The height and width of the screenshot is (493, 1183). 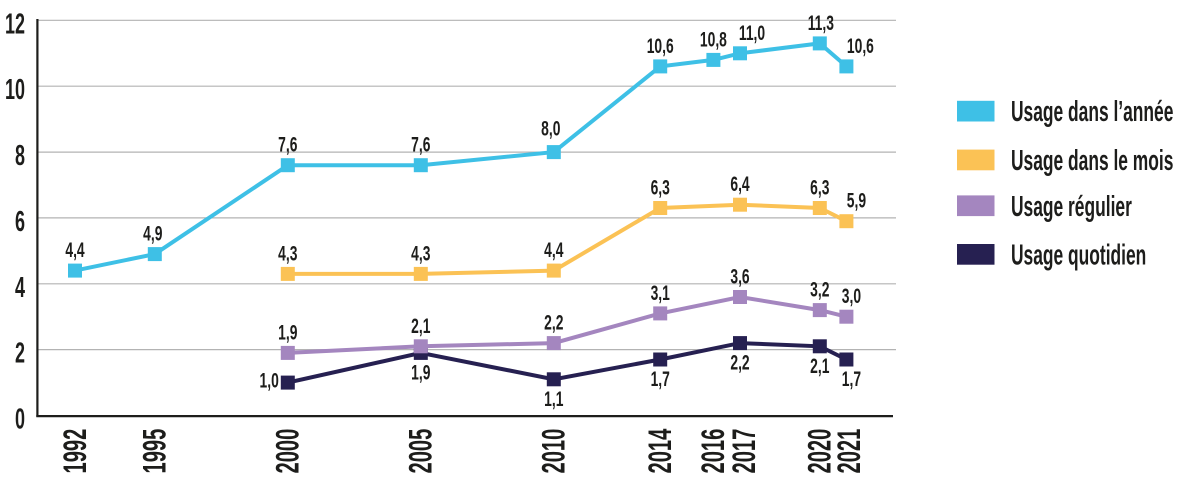 What do you see at coordinates (288, 451) in the screenshot?
I see `svg-text: 2000` at bounding box center [288, 451].